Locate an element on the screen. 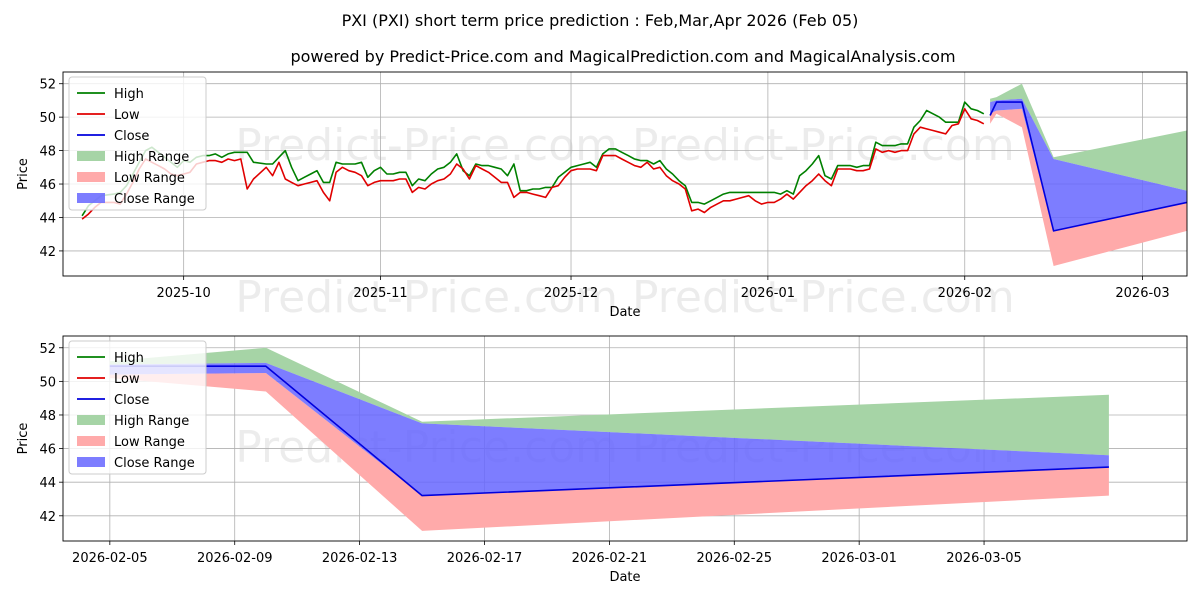 Image resolution: width=1200 pixels, height=600 pixels. x-tick-label: 2025-10 is located at coordinates (183, 293).